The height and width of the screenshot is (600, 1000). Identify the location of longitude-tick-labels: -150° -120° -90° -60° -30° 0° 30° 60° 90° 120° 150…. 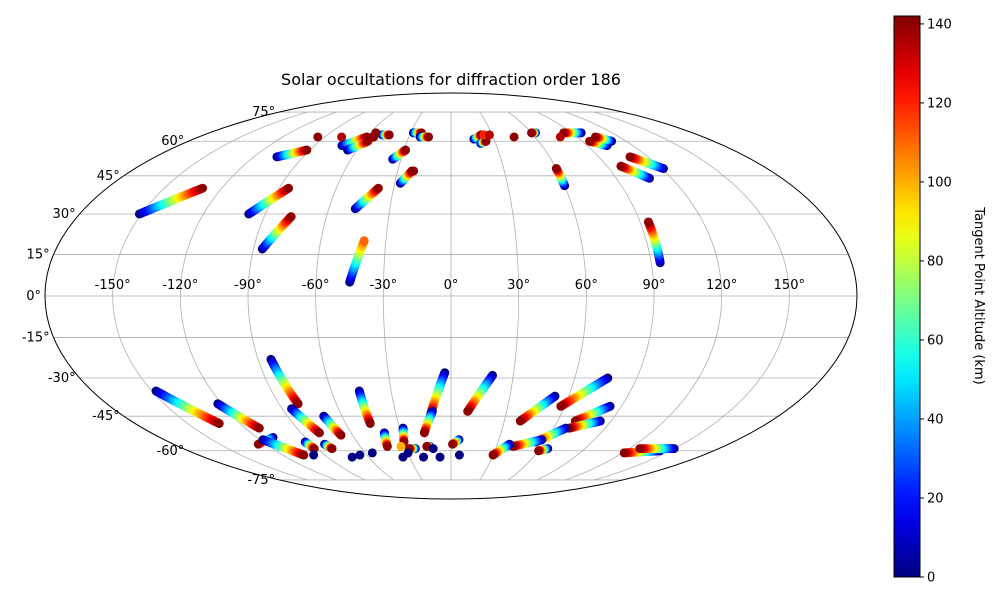
(450, 285).